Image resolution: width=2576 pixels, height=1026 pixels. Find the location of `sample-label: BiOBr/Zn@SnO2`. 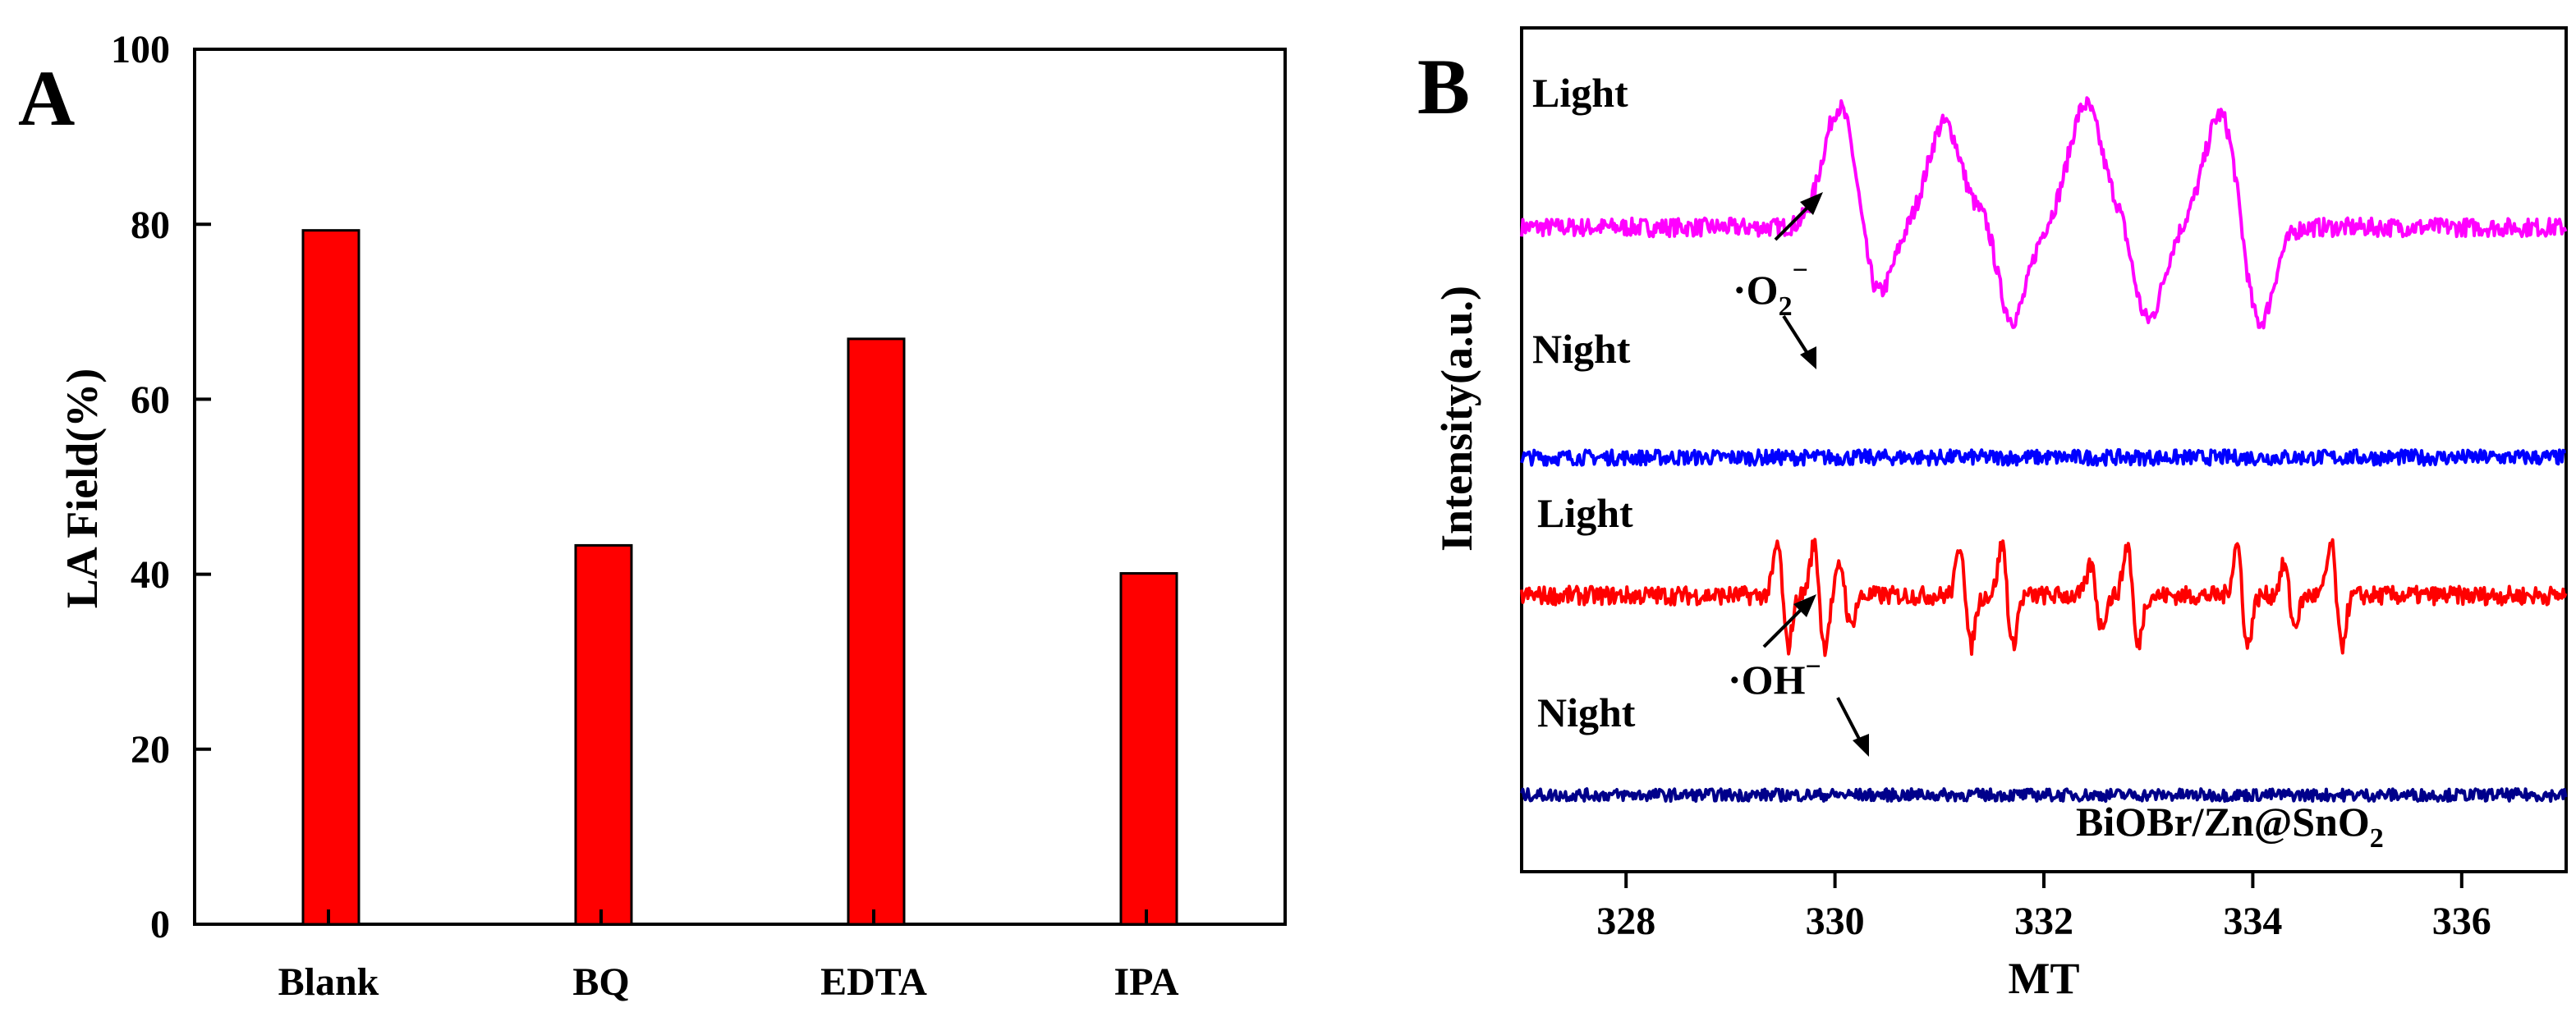

sample-label: BiOBr/Zn@SnO2 is located at coordinates (2230, 826).